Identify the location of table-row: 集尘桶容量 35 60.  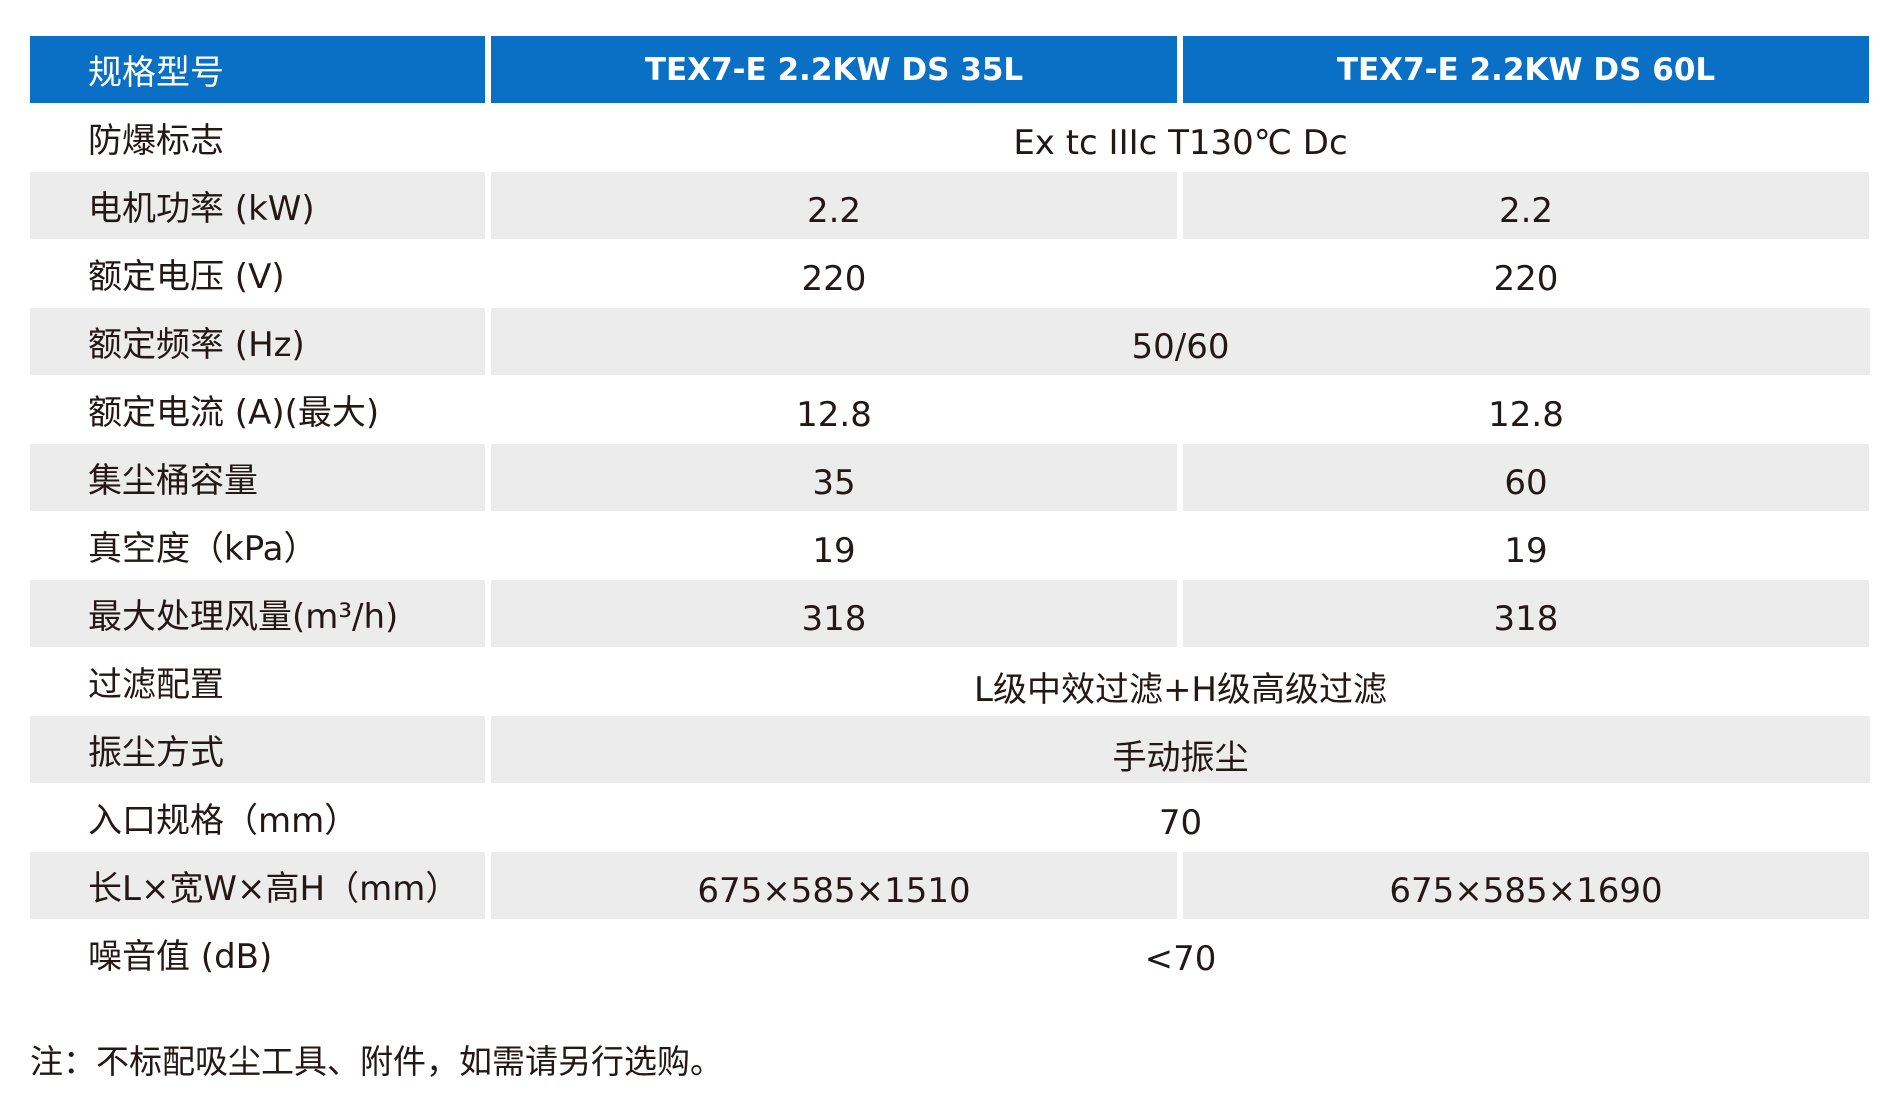
(950, 477).